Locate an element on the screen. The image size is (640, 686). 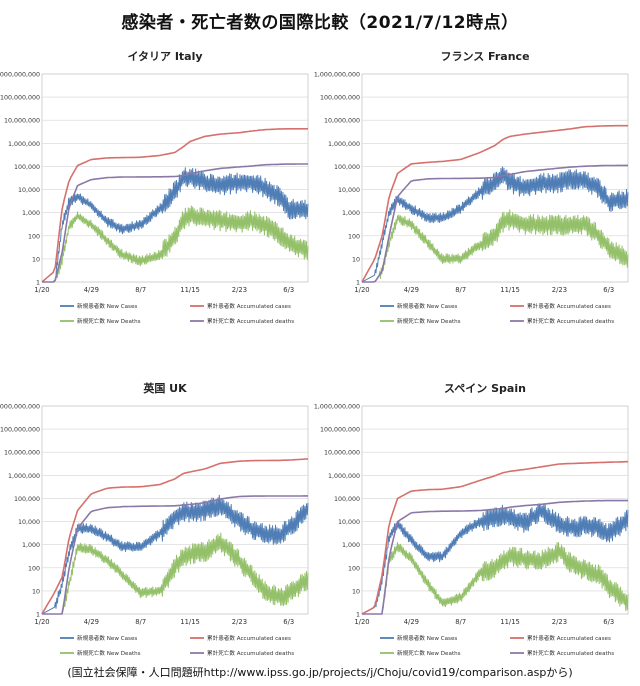
chart-title: フランス France is located at coordinates (484, 56).